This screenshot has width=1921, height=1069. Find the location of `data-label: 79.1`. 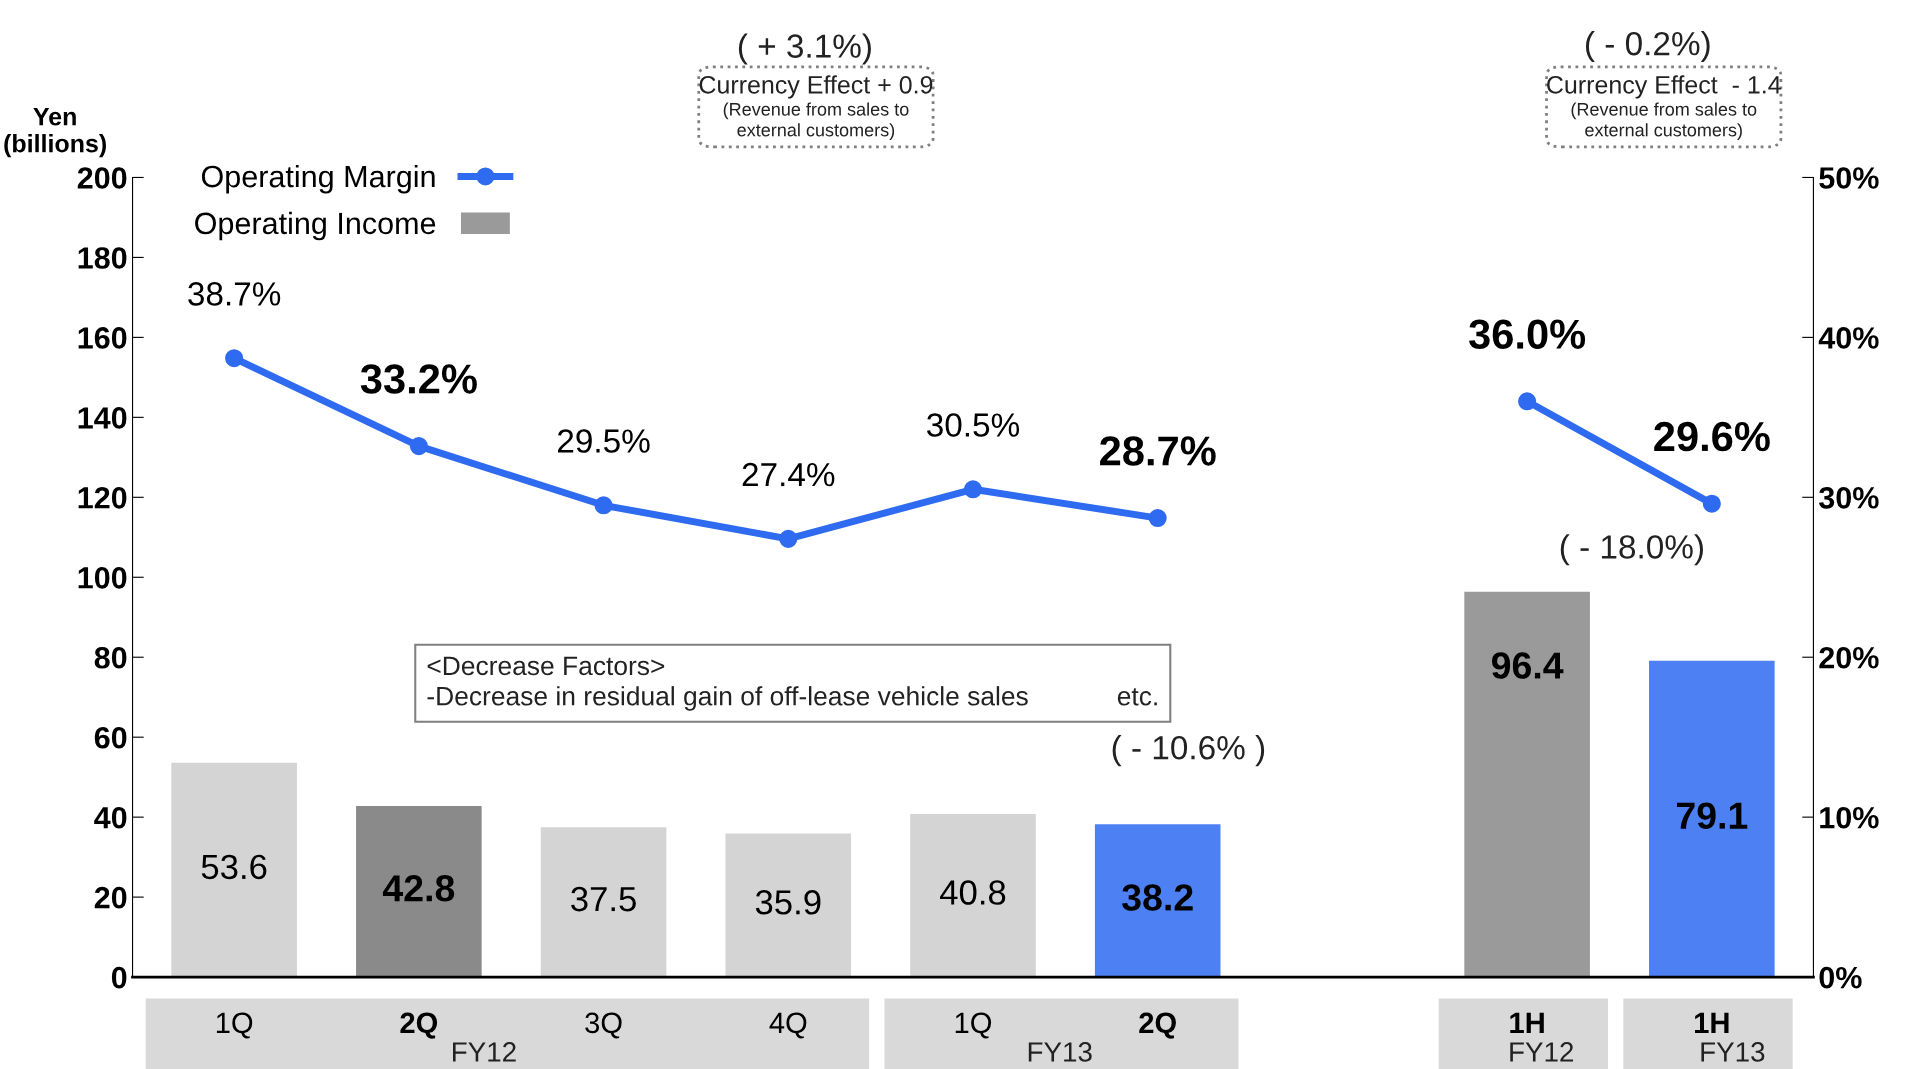

data-label: 79.1 is located at coordinates (1712, 816).